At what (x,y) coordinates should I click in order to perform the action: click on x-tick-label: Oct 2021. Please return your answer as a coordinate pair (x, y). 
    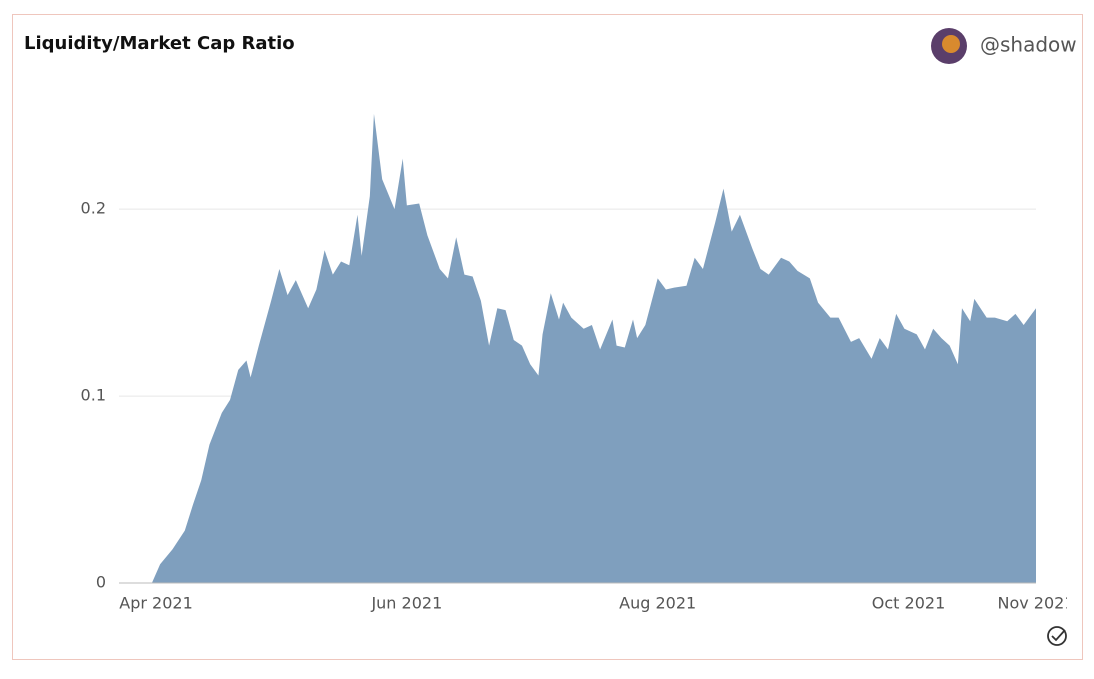
    Looking at the image, I should click on (908, 603).